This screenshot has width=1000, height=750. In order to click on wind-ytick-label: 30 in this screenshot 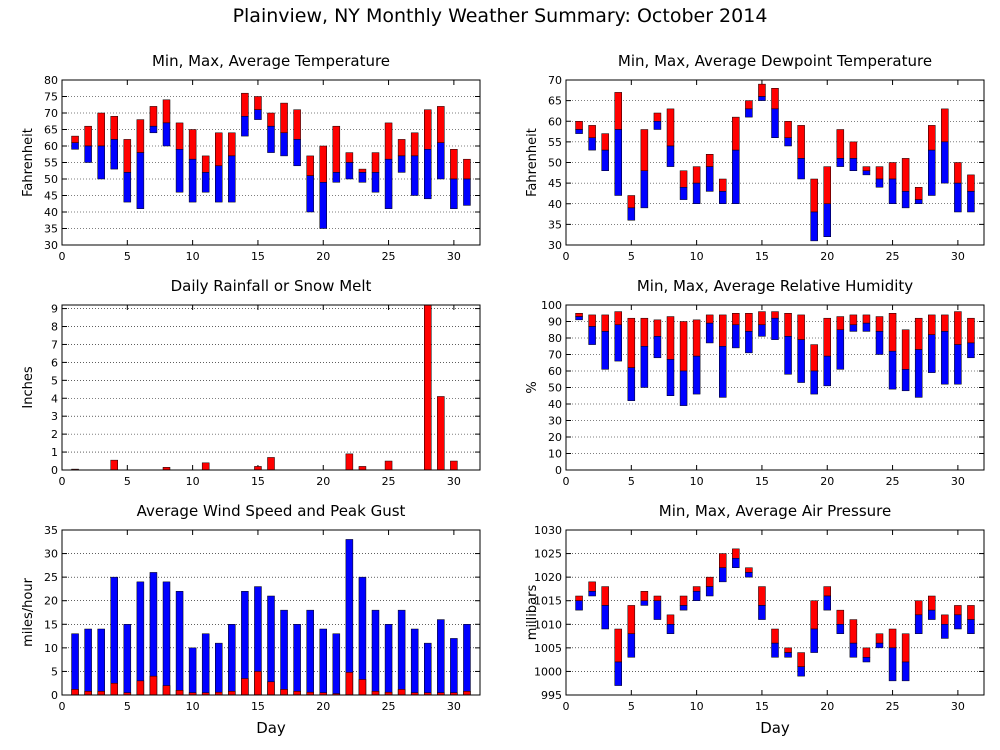, I will do `click(51, 554)`.